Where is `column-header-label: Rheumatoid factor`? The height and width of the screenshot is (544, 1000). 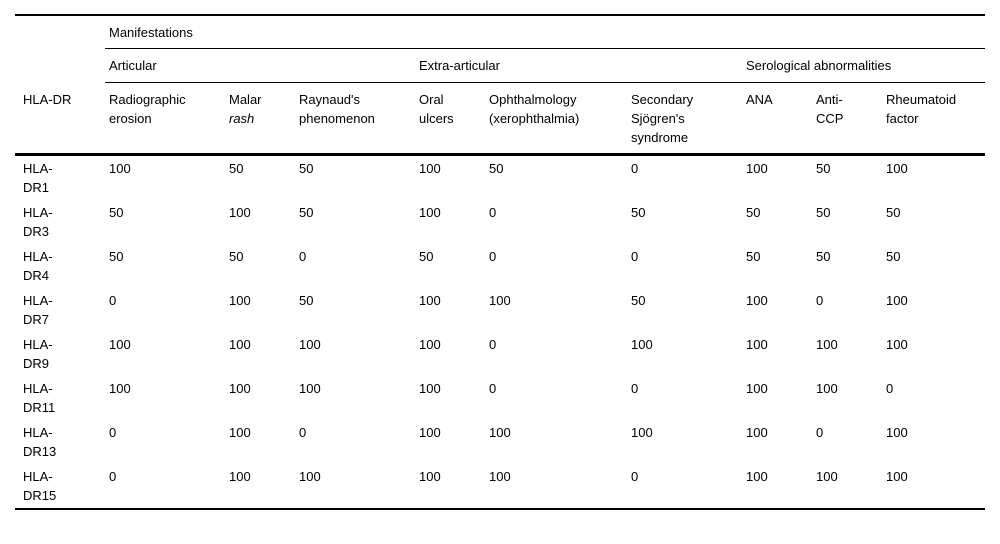
column-header-label: Rheumatoid factor is located at coordinates (921, 109).